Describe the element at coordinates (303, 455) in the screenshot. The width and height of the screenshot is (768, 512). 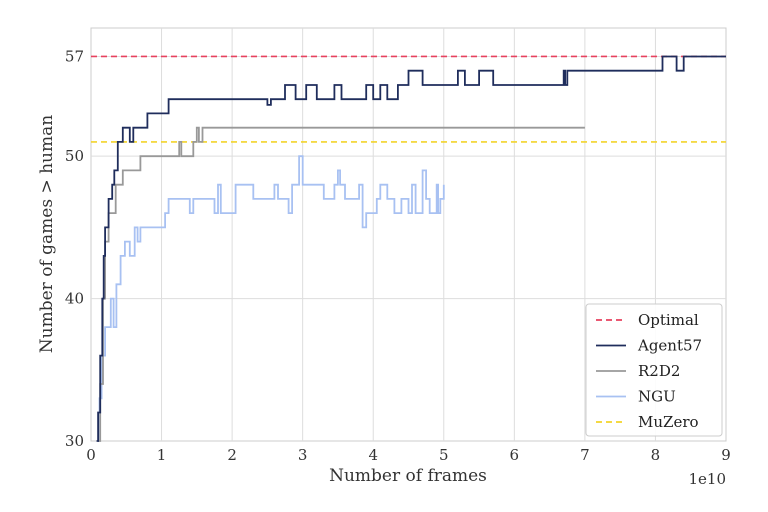
I see `x-tick-label: 3` at that location.